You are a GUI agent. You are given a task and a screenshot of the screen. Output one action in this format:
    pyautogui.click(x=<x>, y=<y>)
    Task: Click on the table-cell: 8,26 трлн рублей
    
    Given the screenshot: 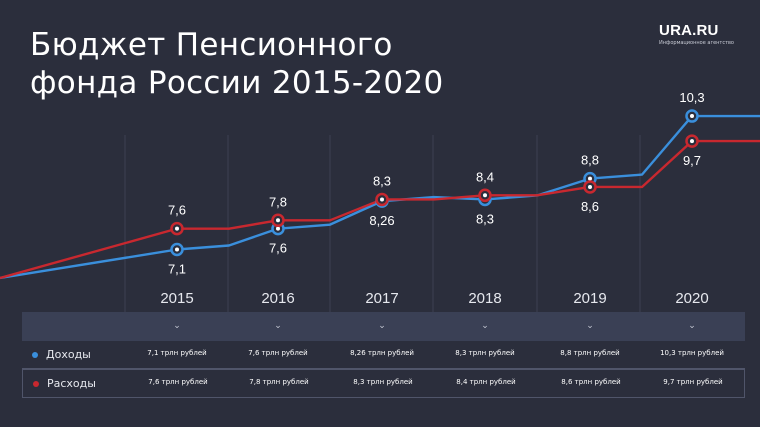 What is the action you would take?
    pyautogui.click(x=382, y=353)
    